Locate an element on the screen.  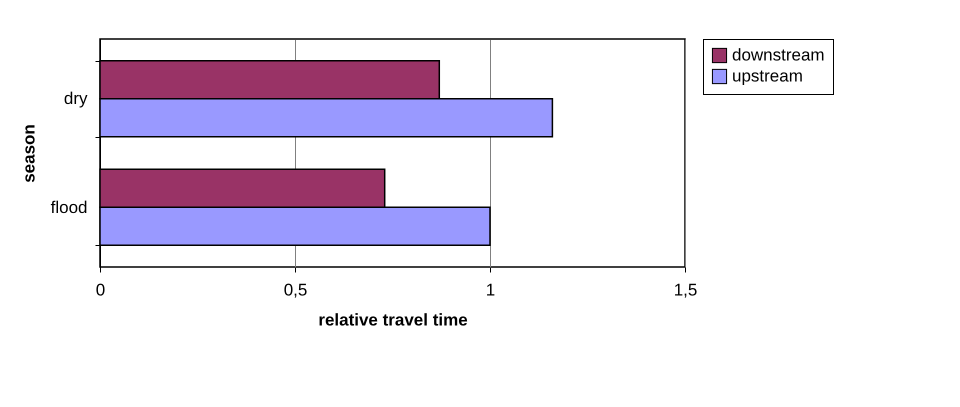
y-tick-label: flood is located at coordinates (69, 207).